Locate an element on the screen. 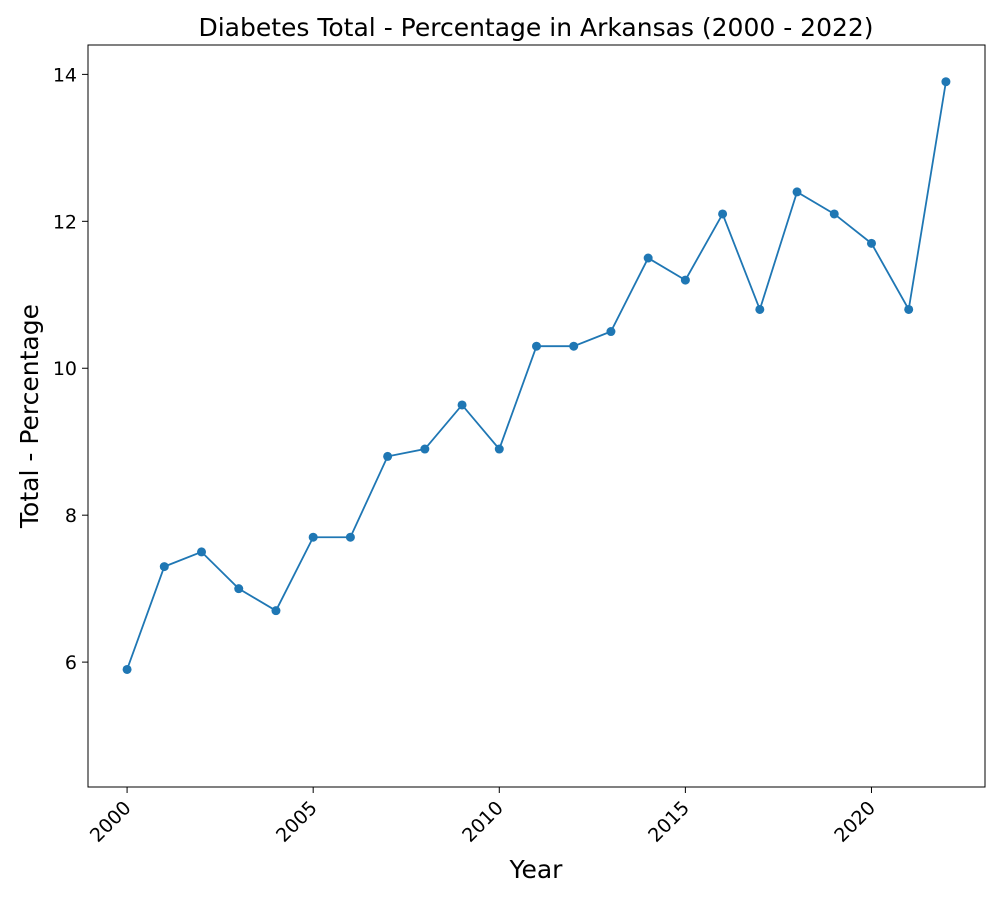 The width and height of the screenshot is (1000, 900). y-tick-label: 12 is located at coordinates (65, 222).